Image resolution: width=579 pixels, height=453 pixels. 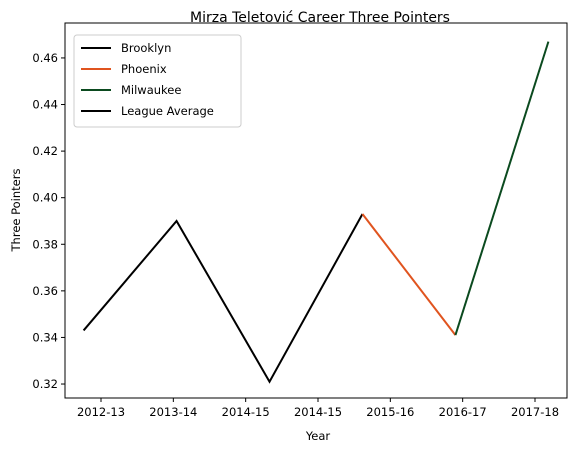 What do you see at coordinates (45, 384) in the screenshot?
I see `y-tick-label: 0.32` at bounding box center [45, 384].